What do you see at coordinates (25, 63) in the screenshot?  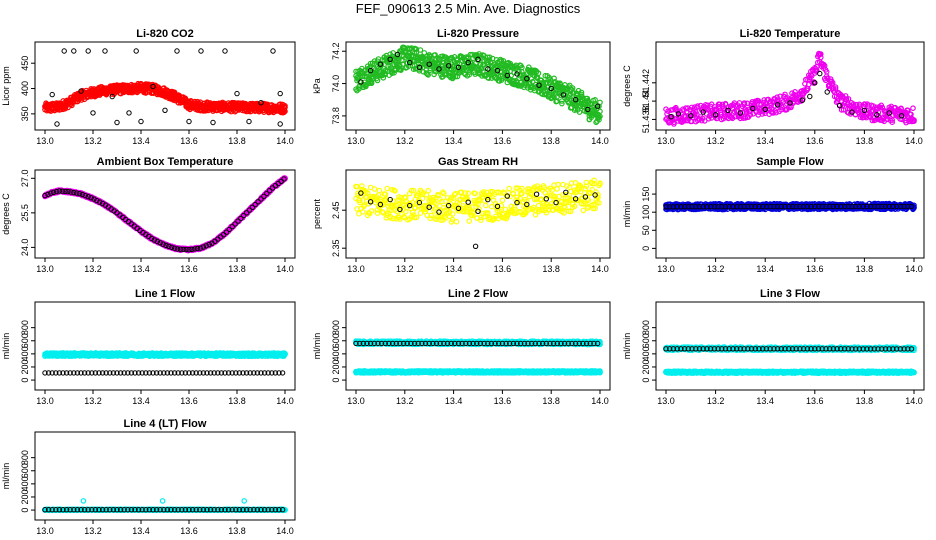 I see `y-tick-label: 450` at bounding box center [25, 63].